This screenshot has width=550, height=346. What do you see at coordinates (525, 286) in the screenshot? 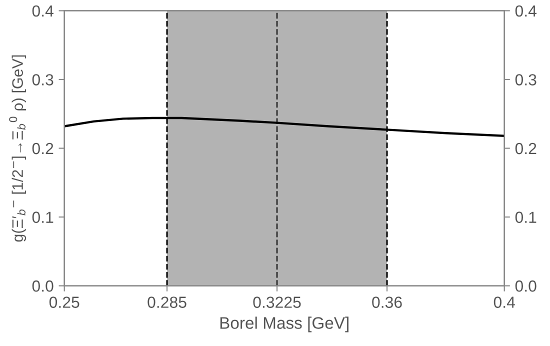
I see `y2-tick-label: 0.0` at bounding box center [525, 286].